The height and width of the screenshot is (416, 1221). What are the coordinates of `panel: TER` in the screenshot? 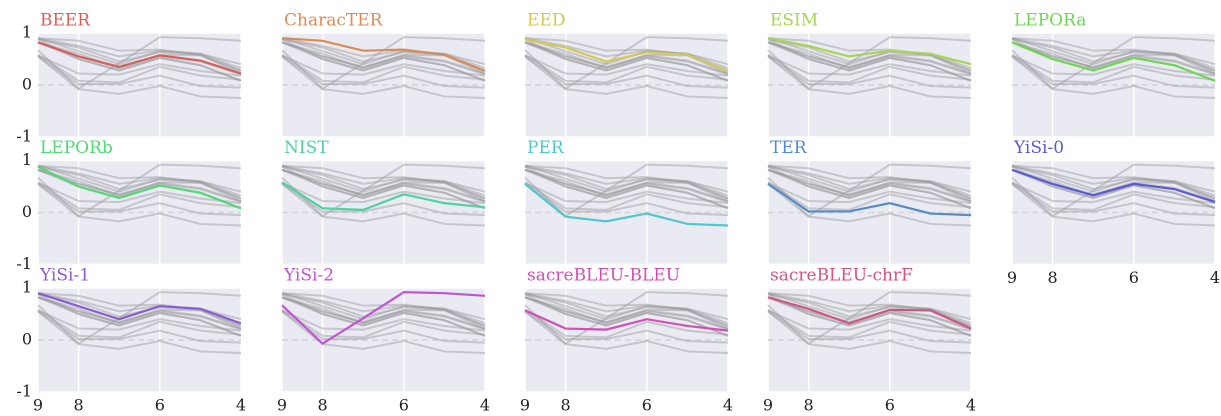 It's located at (869, 202).